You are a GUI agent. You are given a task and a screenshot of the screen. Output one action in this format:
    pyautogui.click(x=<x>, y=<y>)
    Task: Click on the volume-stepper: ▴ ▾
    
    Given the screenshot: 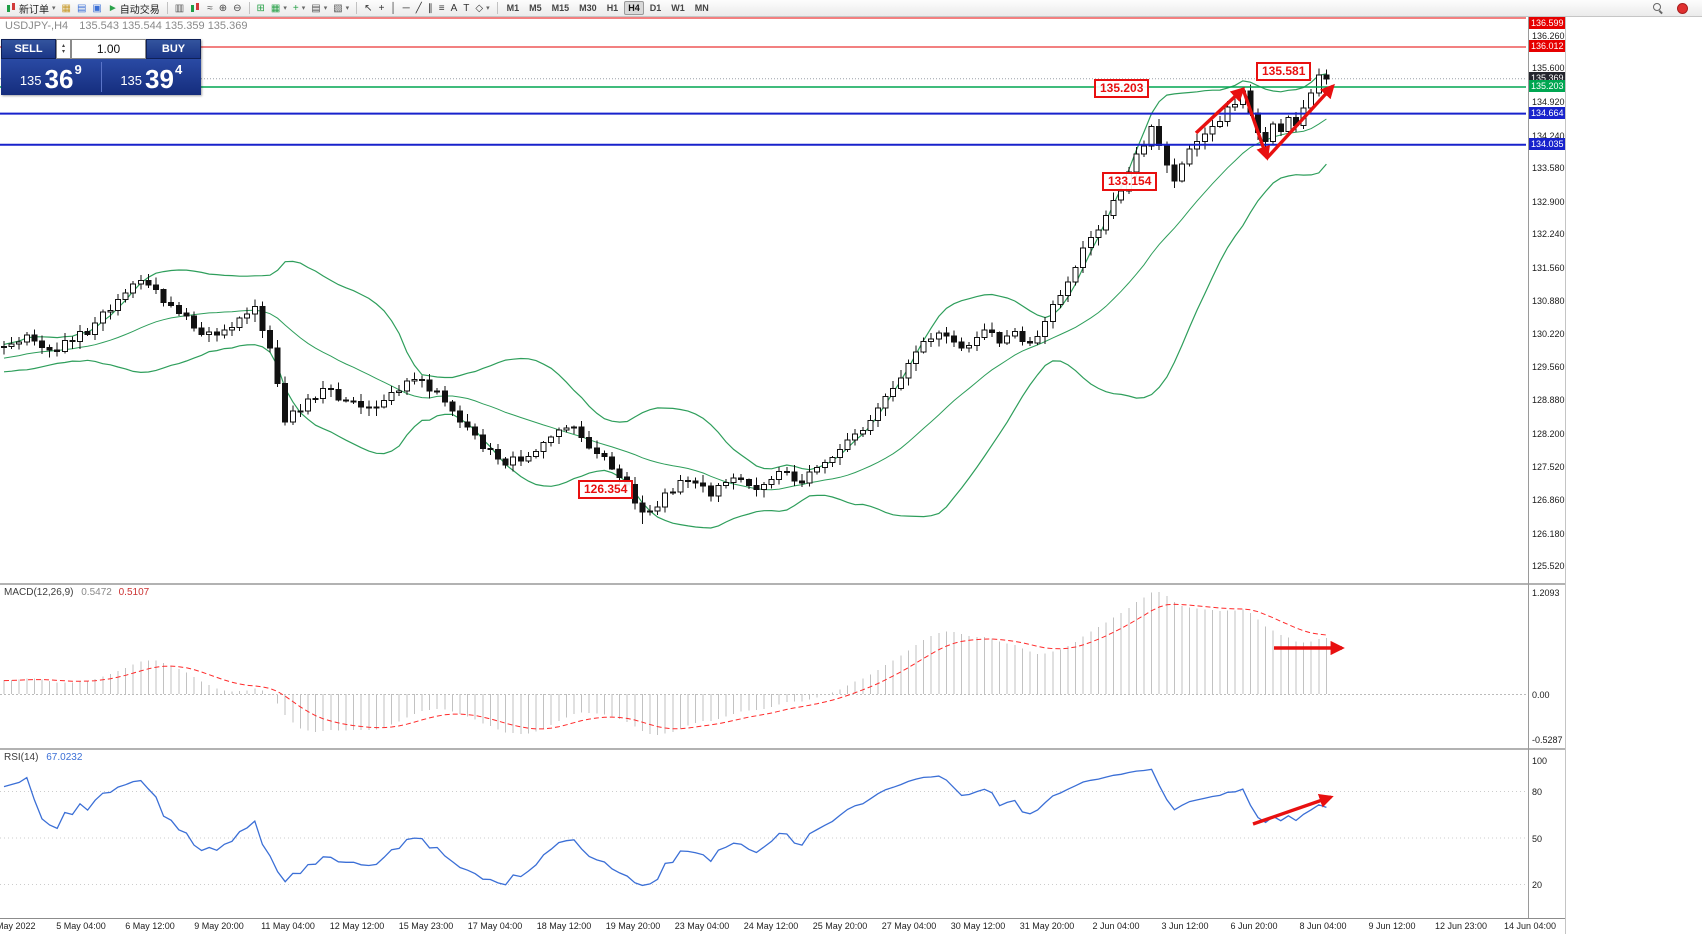 What is the action you would take?
    pyautogui.click(x=63, y=49)
    